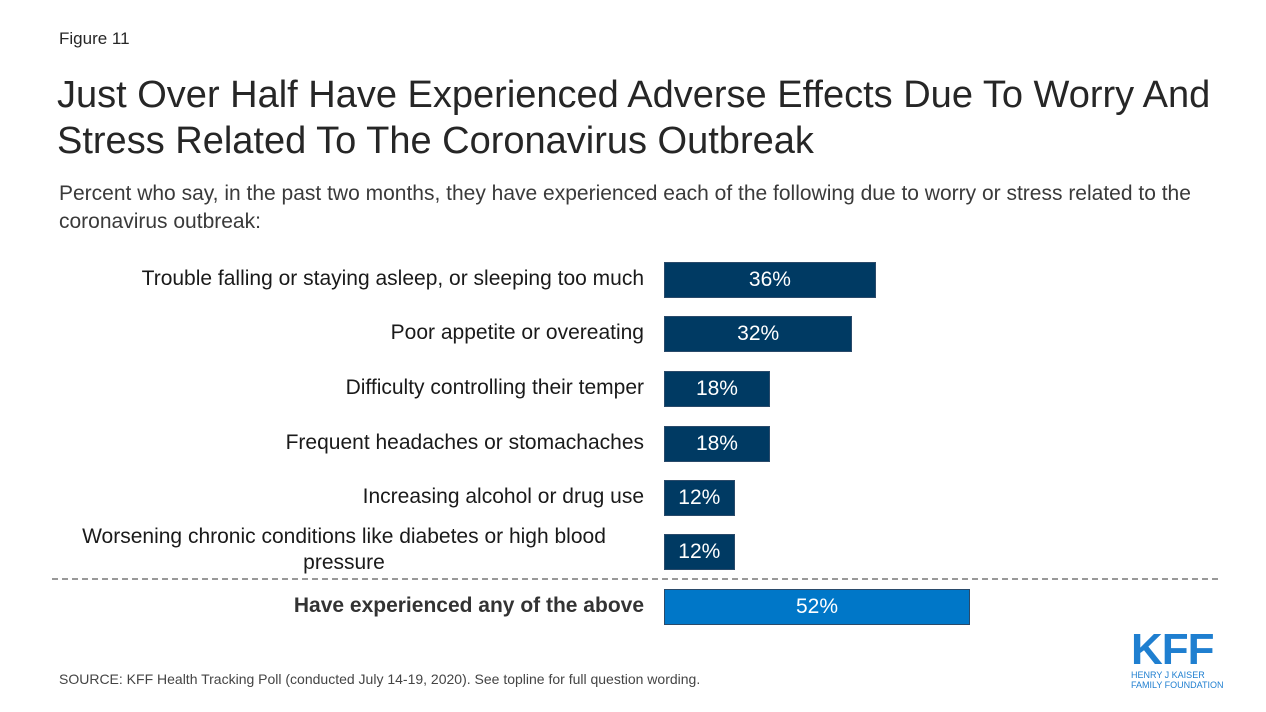 The image size is (1266, 712). I want to click on category-label: Have experienced any of the above, so click(468, 605).